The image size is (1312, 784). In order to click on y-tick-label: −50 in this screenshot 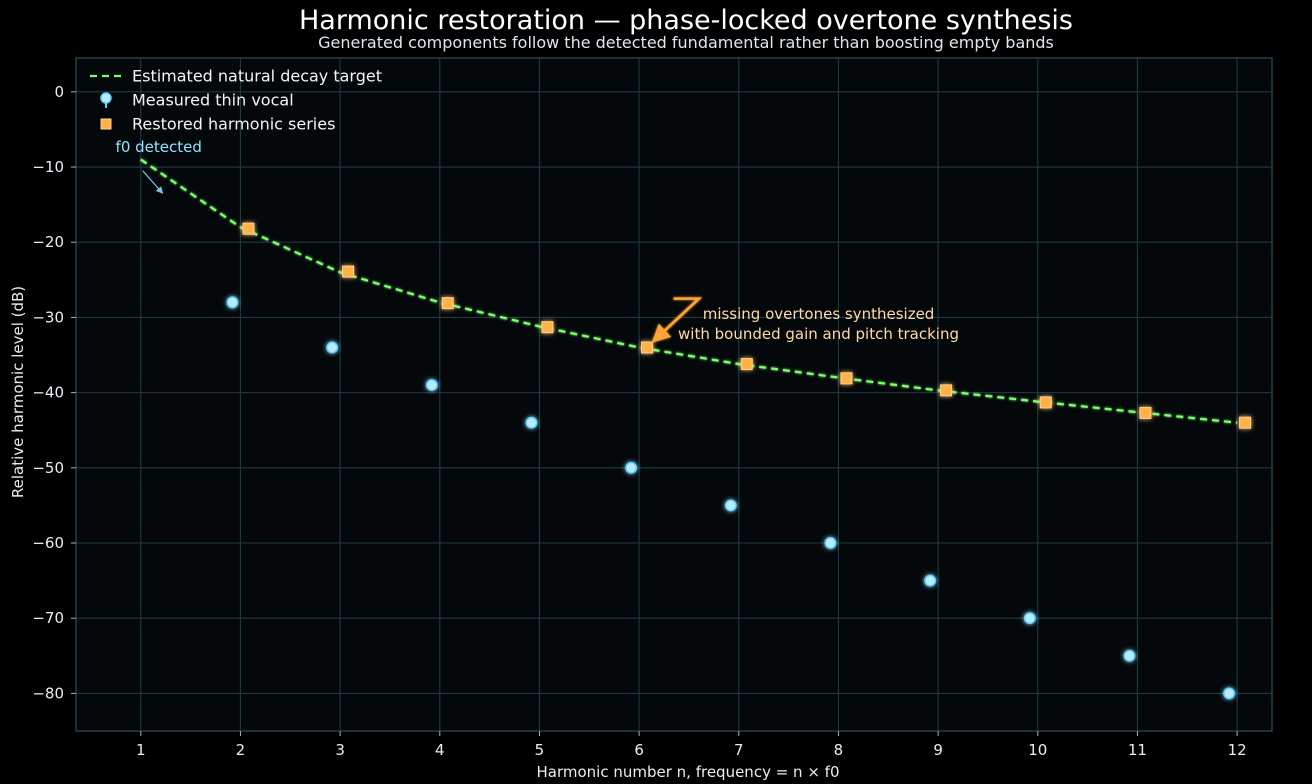, I will do `click(48, 468)`.